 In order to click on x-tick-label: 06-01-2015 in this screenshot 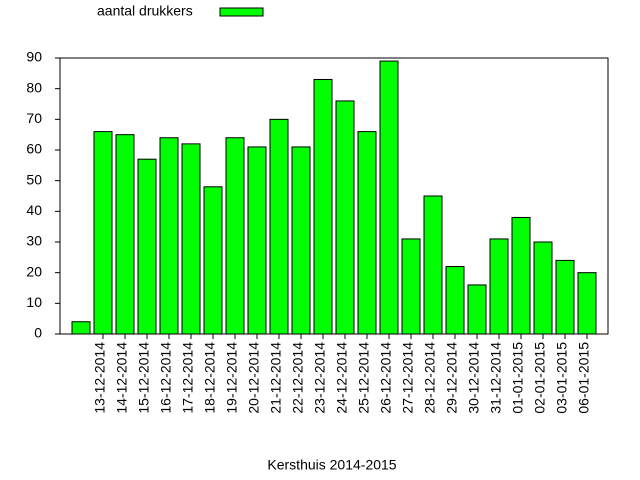, I will do `click(584, 378)`.